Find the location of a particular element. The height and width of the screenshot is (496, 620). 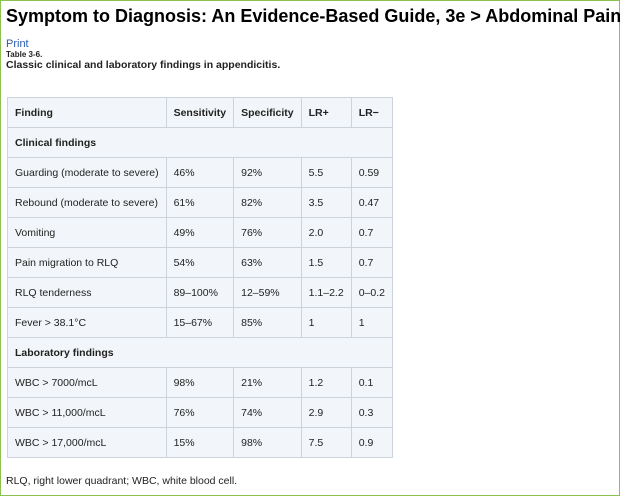

cell: 89–100% is located at coordinates (200, 292).